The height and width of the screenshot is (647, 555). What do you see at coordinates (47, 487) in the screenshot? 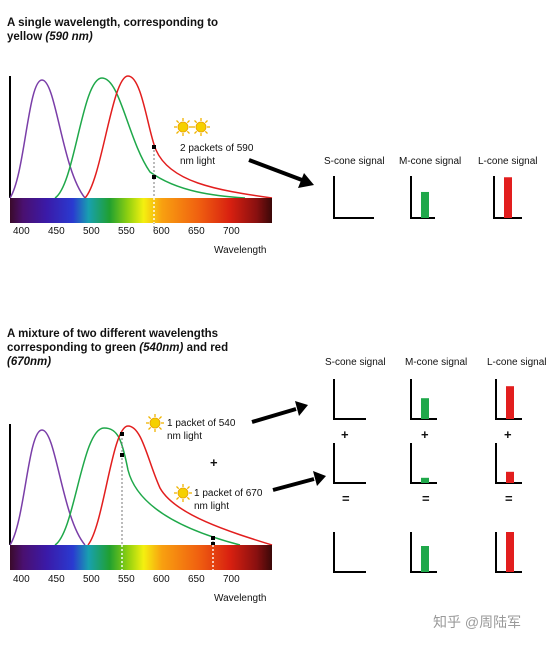
I see `panel2-s-cone-curve` at bounding box center [47, 487].